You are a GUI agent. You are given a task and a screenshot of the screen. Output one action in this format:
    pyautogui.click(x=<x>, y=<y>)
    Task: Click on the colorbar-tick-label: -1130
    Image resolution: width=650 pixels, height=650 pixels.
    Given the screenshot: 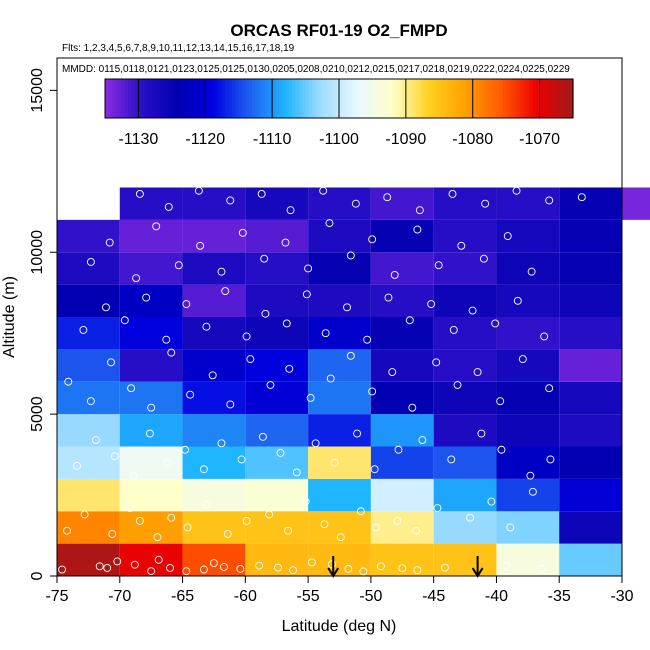 What is the action you would take?
    pyautogui.click(x=139, y=139)
    